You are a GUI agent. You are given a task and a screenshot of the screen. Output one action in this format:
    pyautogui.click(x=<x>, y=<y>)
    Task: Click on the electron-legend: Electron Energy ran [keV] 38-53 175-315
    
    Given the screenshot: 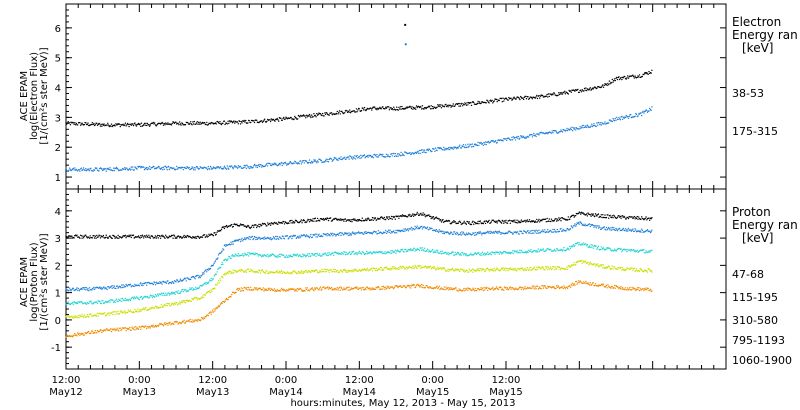 What is the action you would take?
    pyautogui.click(x=765, y=76)
    